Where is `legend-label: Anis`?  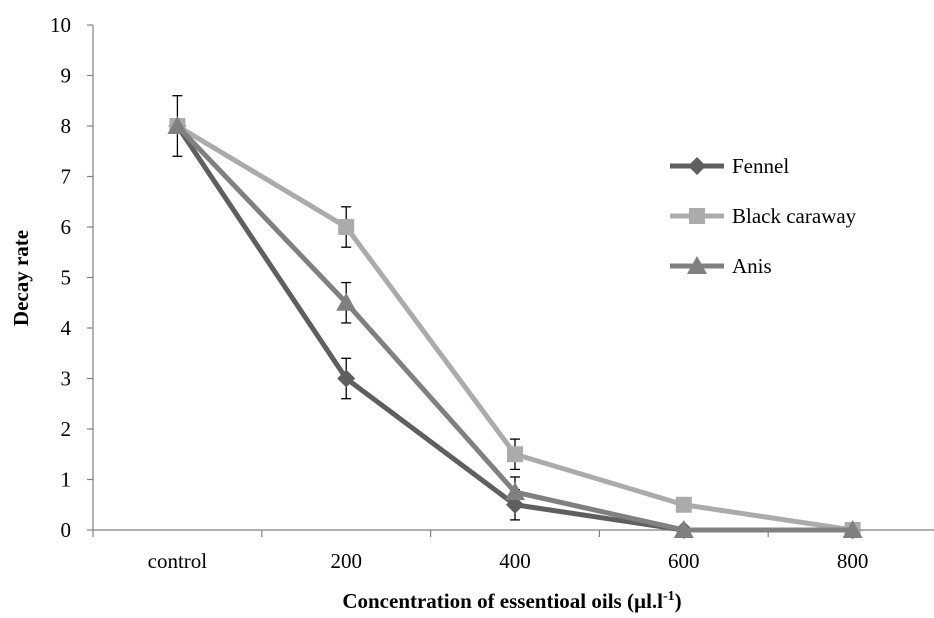 legend-label: Anis is located at coordinates (752, 266).